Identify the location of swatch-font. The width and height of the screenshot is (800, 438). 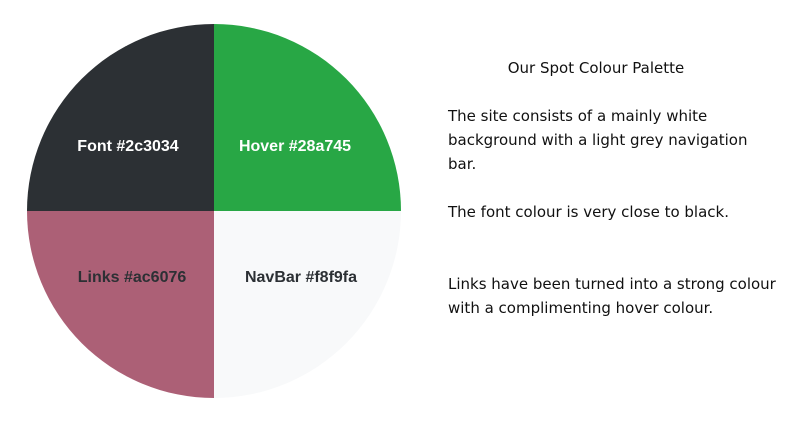
(120, 117).